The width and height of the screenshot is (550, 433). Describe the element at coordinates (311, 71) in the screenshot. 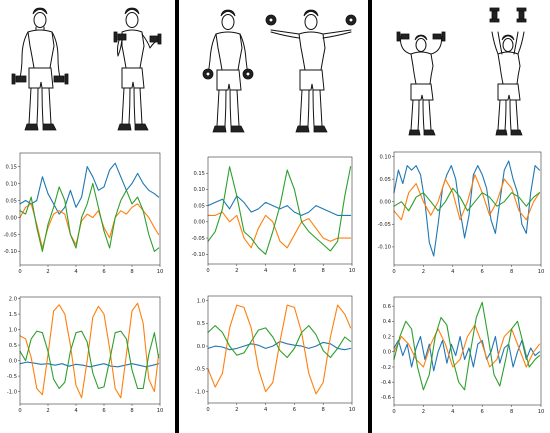

I see `lateral-raise-end-figure` at that location.